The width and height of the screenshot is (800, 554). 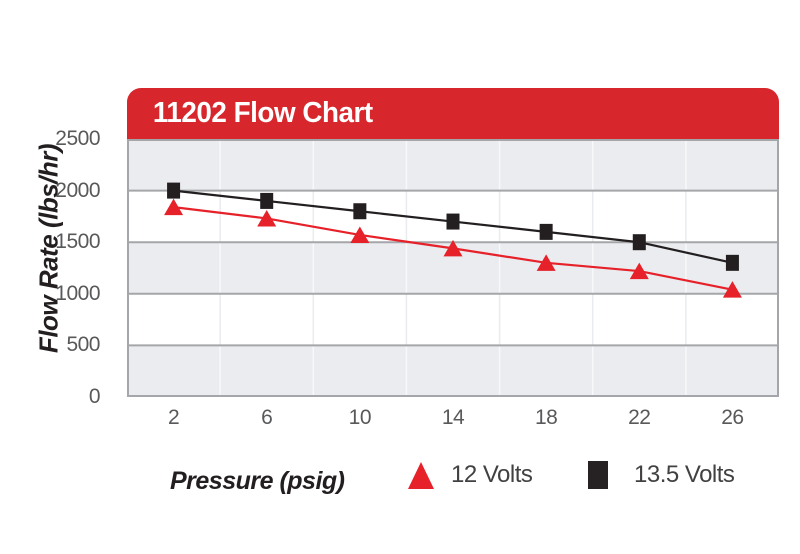 I want to click on x-tick-label: 10, so click(x=360, y=417).